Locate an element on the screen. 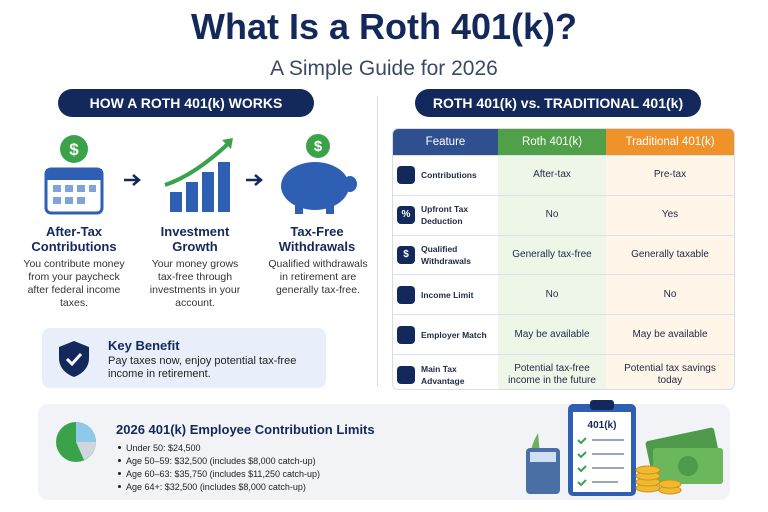  step-title: Tax-Free Withdrawals is located at coordinates (317, 239).